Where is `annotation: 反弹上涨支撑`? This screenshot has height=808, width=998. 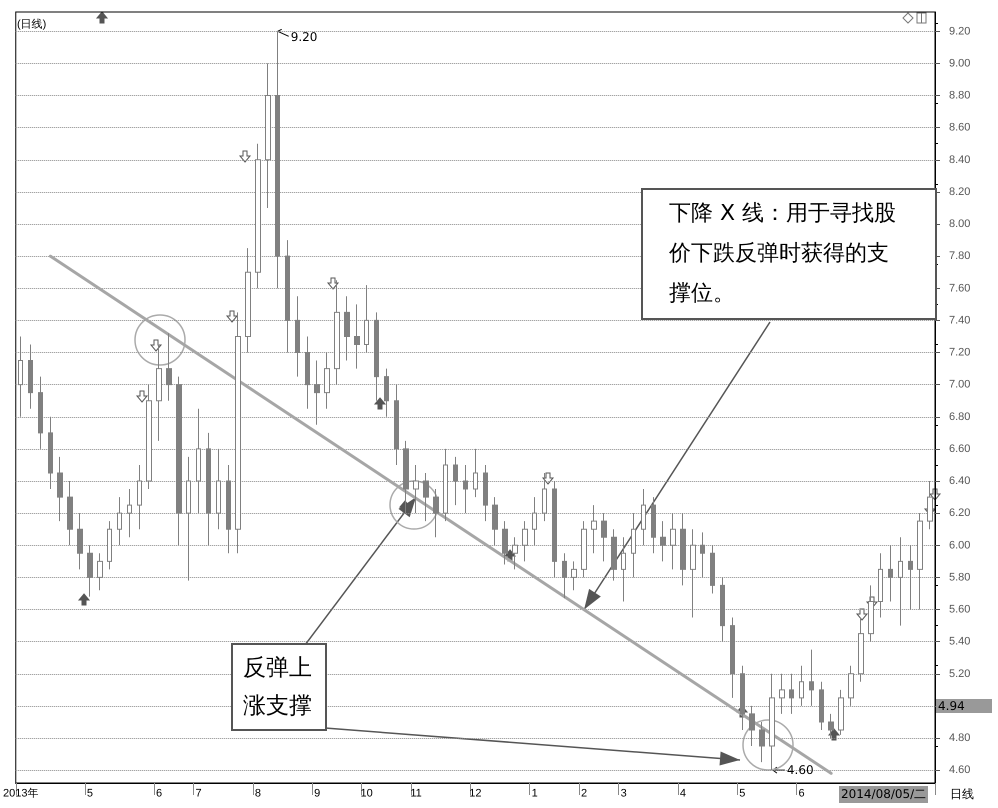
annotation: 反弹上涨支撑 is located at coordinates (279, 687).